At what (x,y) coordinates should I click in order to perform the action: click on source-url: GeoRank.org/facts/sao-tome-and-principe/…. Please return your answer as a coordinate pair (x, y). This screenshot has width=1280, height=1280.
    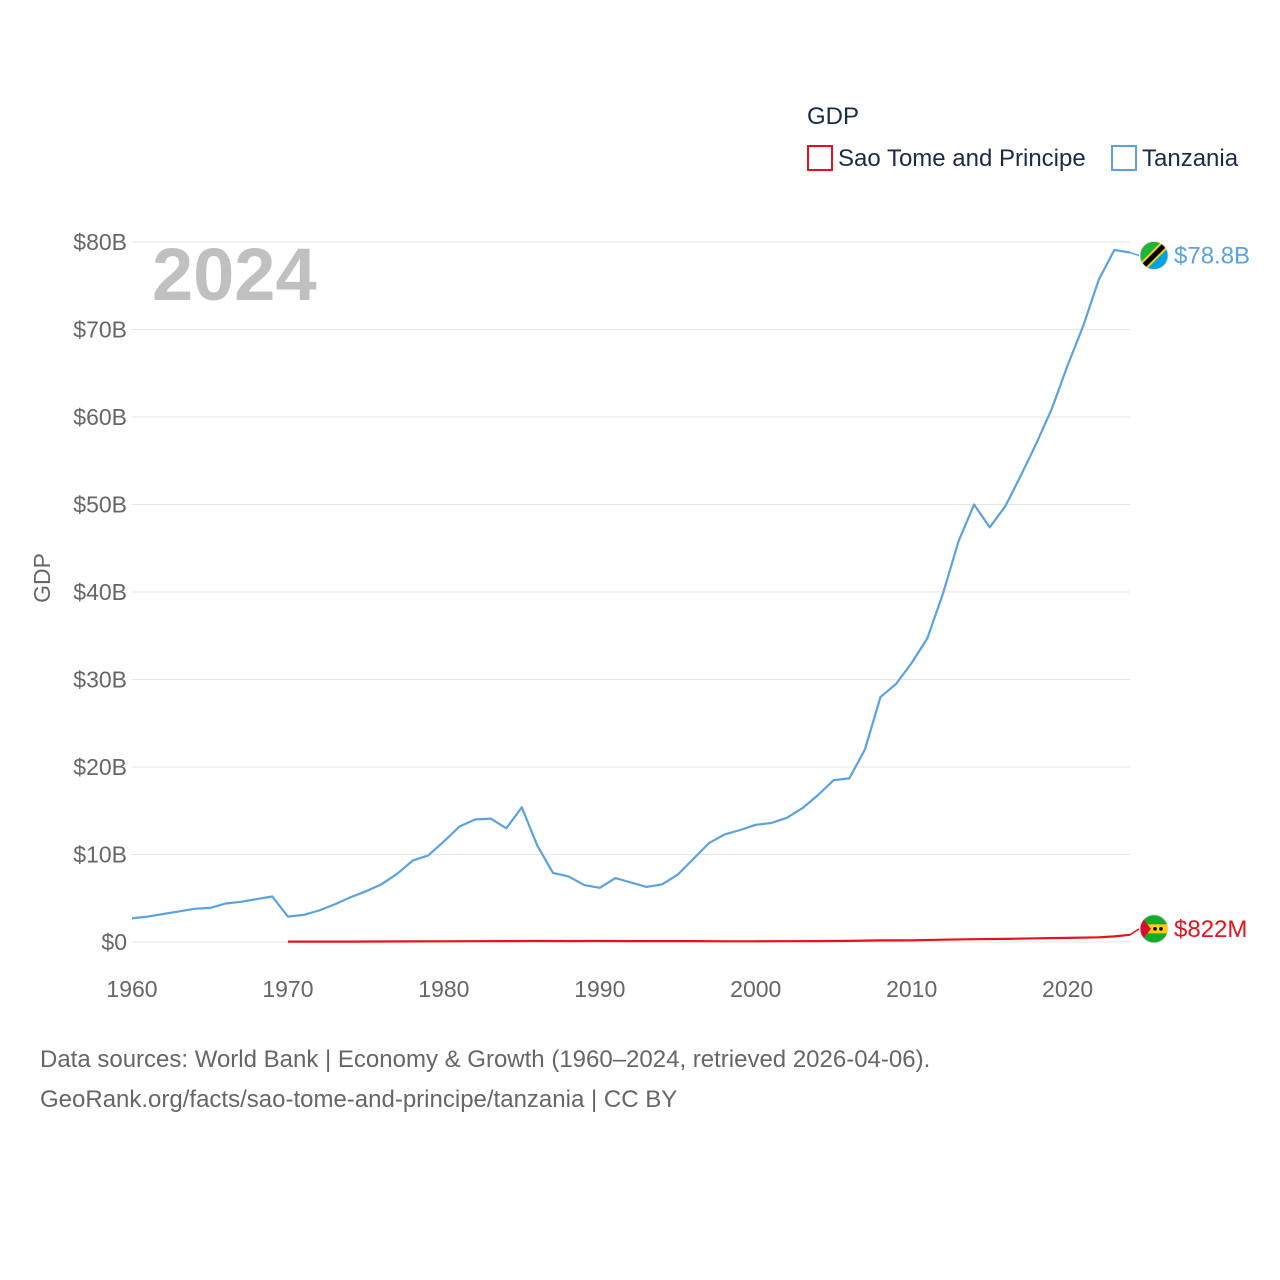
    Looking at the image, I should click on (359, 1099).